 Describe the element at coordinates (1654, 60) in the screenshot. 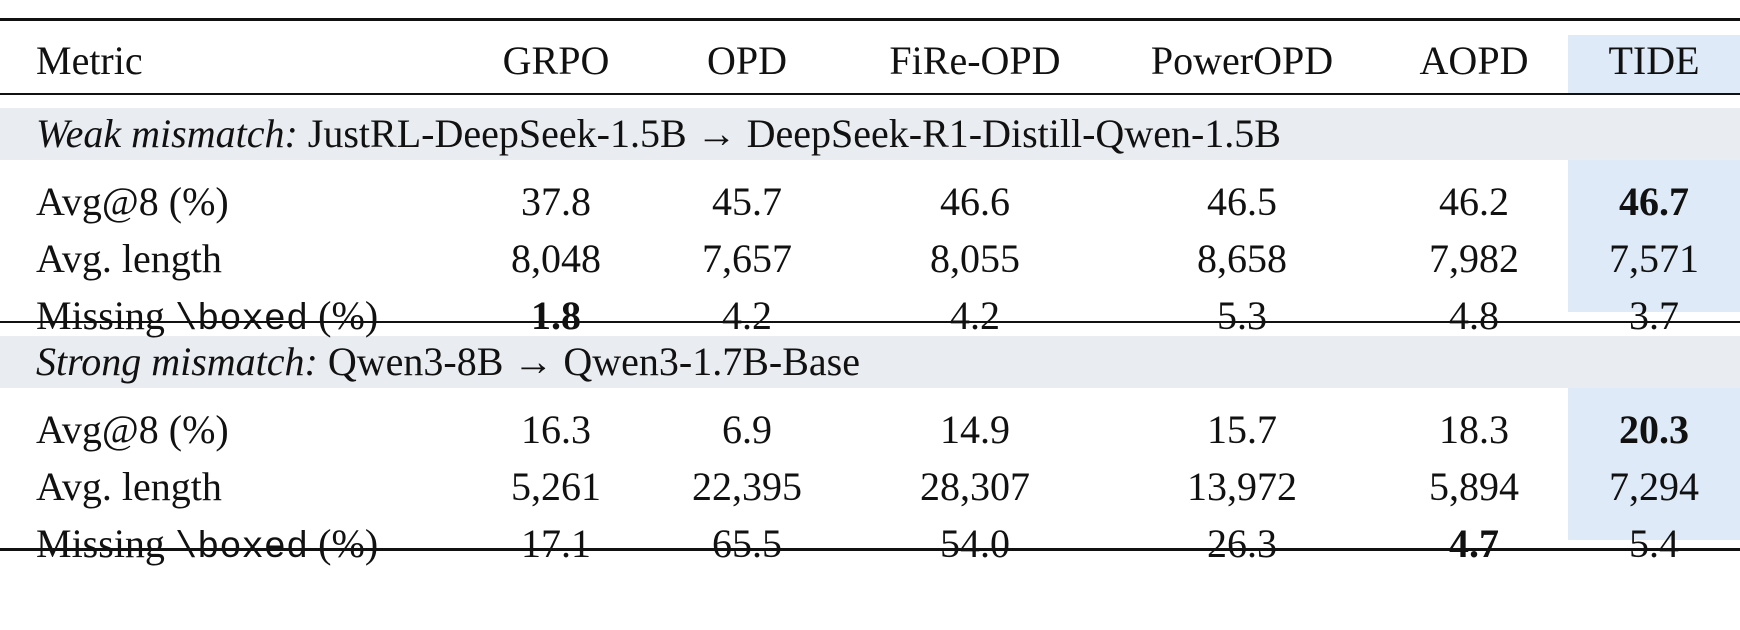

I see `header-tide: TIDE` at that location.